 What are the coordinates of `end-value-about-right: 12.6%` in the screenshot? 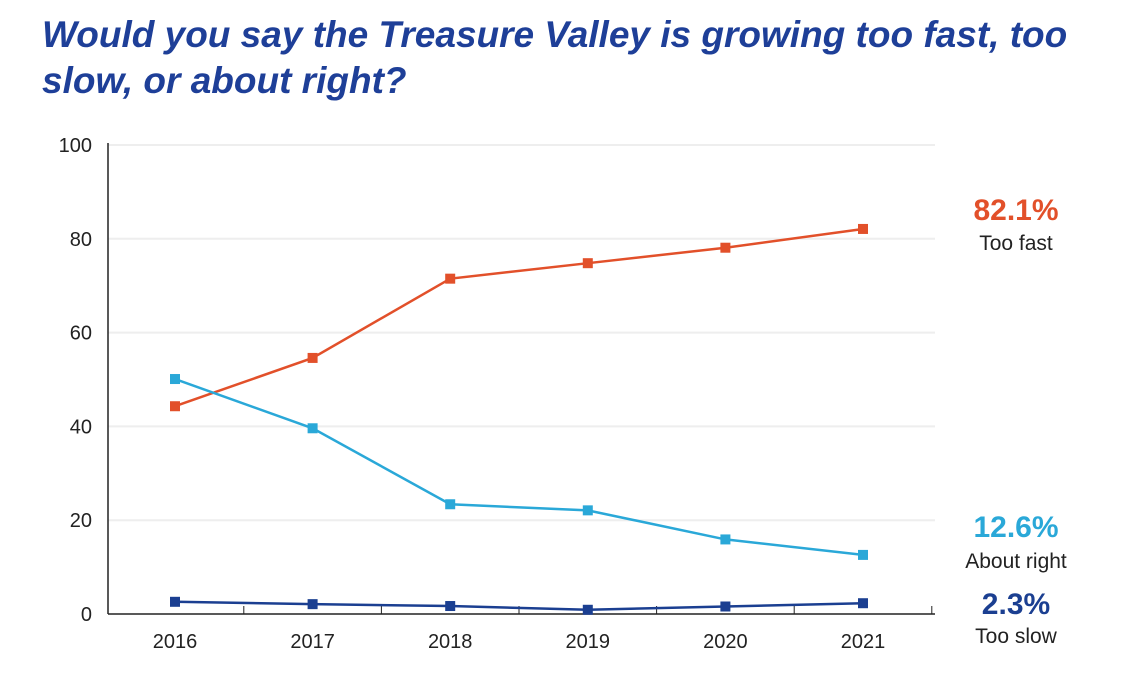 It's located at (1015, 527).